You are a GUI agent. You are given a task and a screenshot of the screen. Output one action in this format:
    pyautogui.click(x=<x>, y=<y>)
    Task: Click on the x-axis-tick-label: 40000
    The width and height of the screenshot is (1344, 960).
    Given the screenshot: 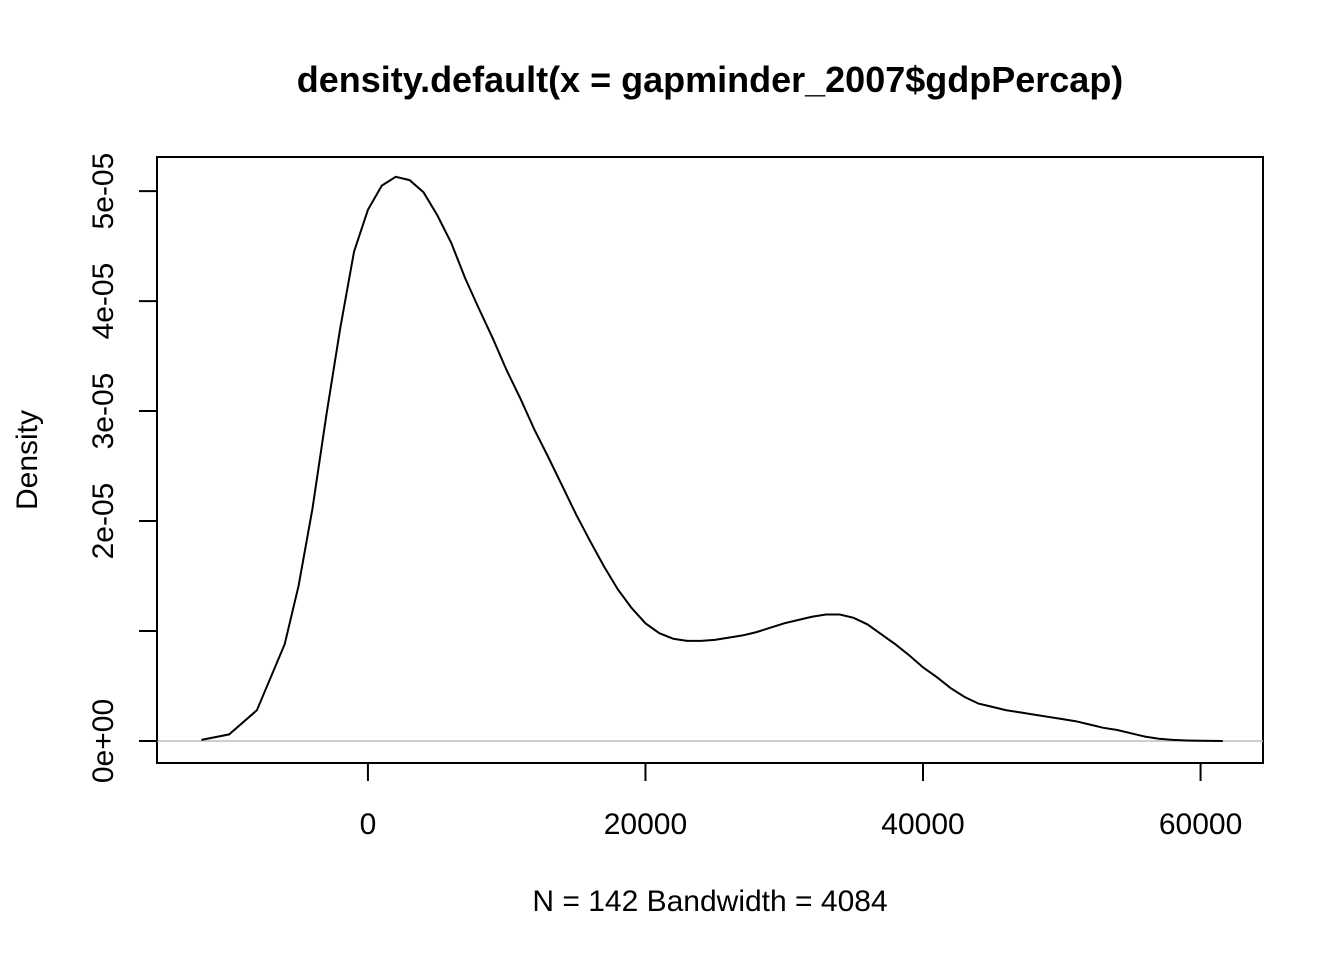 What is the action you would take?
    pyautogui.click(x=922, y=824)
    